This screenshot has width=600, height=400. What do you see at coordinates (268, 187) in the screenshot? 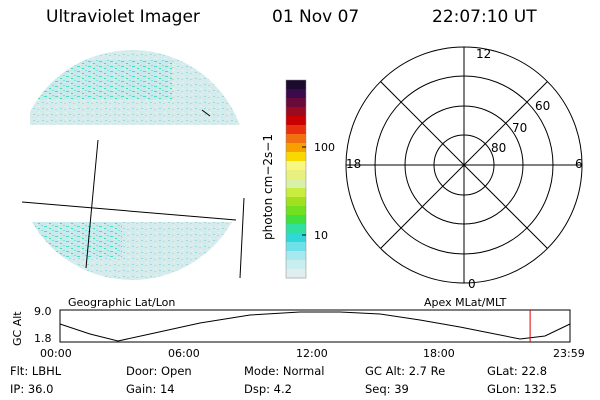
I see `colorbar-unit-label: photon cm−2s−1` at bounding box center [268, 187].